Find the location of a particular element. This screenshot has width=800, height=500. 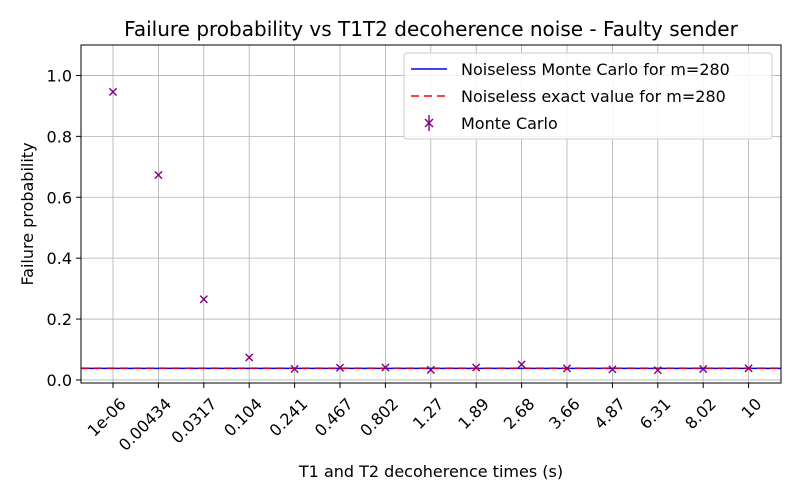

y-tick-label: 0.0 is located at coordinates (59, 380).